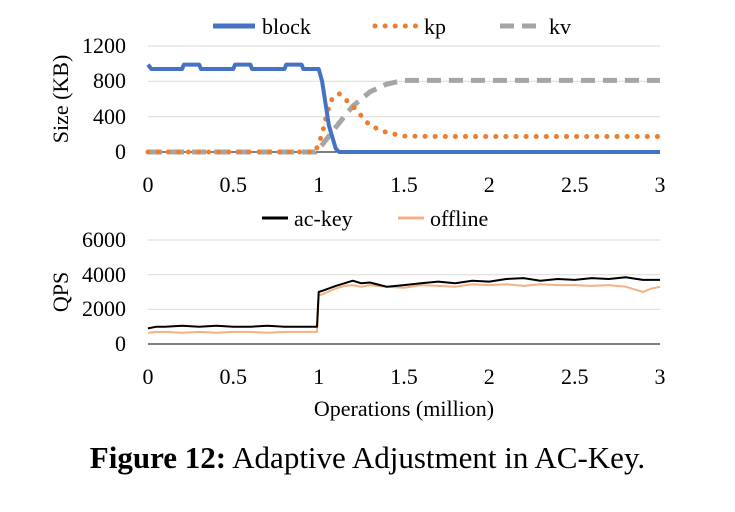  I want to click on size-x-ticks: 0 0.5 1 1.5 2 2.5 3, so click(404, 184).